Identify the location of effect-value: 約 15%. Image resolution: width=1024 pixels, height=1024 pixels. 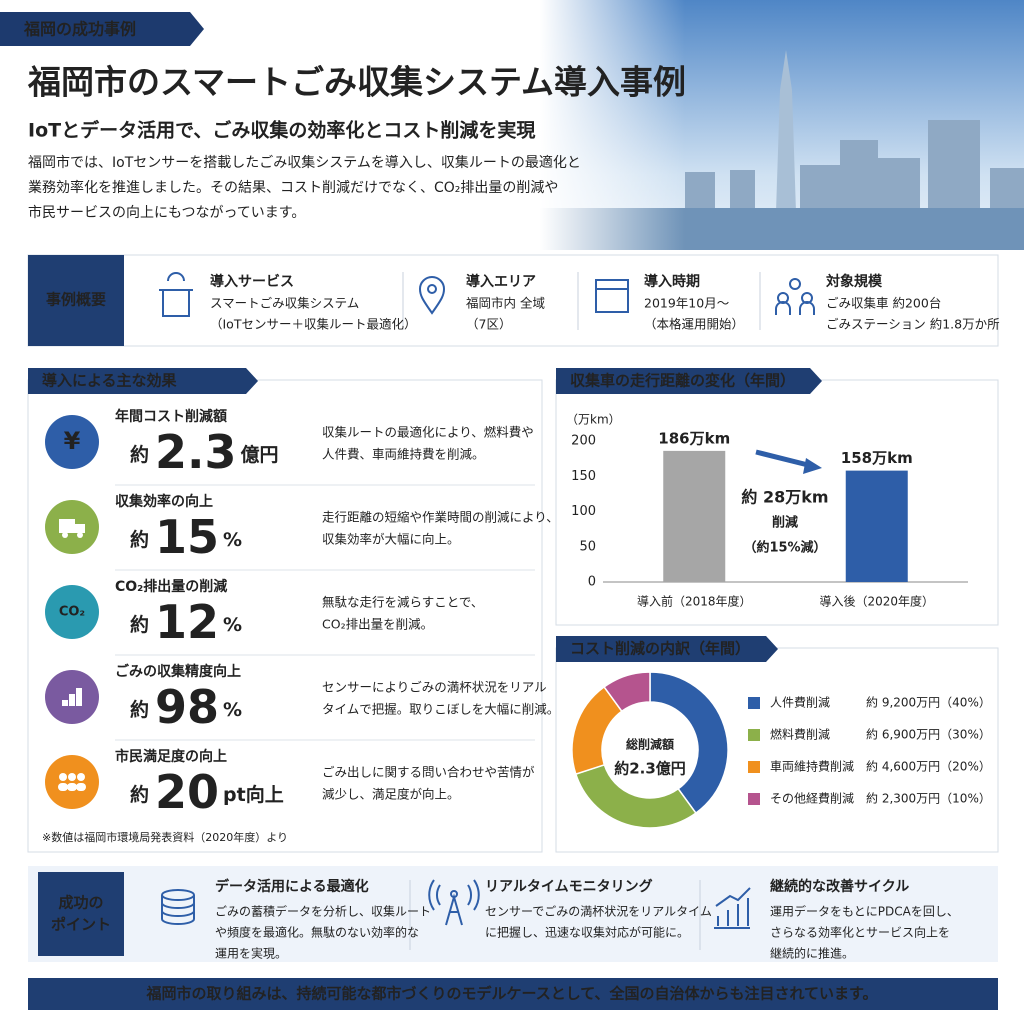
(186, 537).